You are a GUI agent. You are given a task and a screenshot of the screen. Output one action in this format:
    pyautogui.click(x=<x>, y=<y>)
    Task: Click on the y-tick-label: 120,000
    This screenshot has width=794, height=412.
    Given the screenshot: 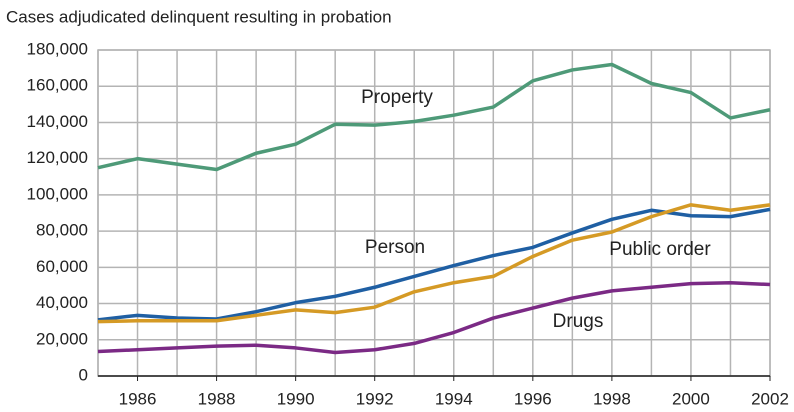 What is the action you would take?
    pyautogui.click(x=57, y=157)
    